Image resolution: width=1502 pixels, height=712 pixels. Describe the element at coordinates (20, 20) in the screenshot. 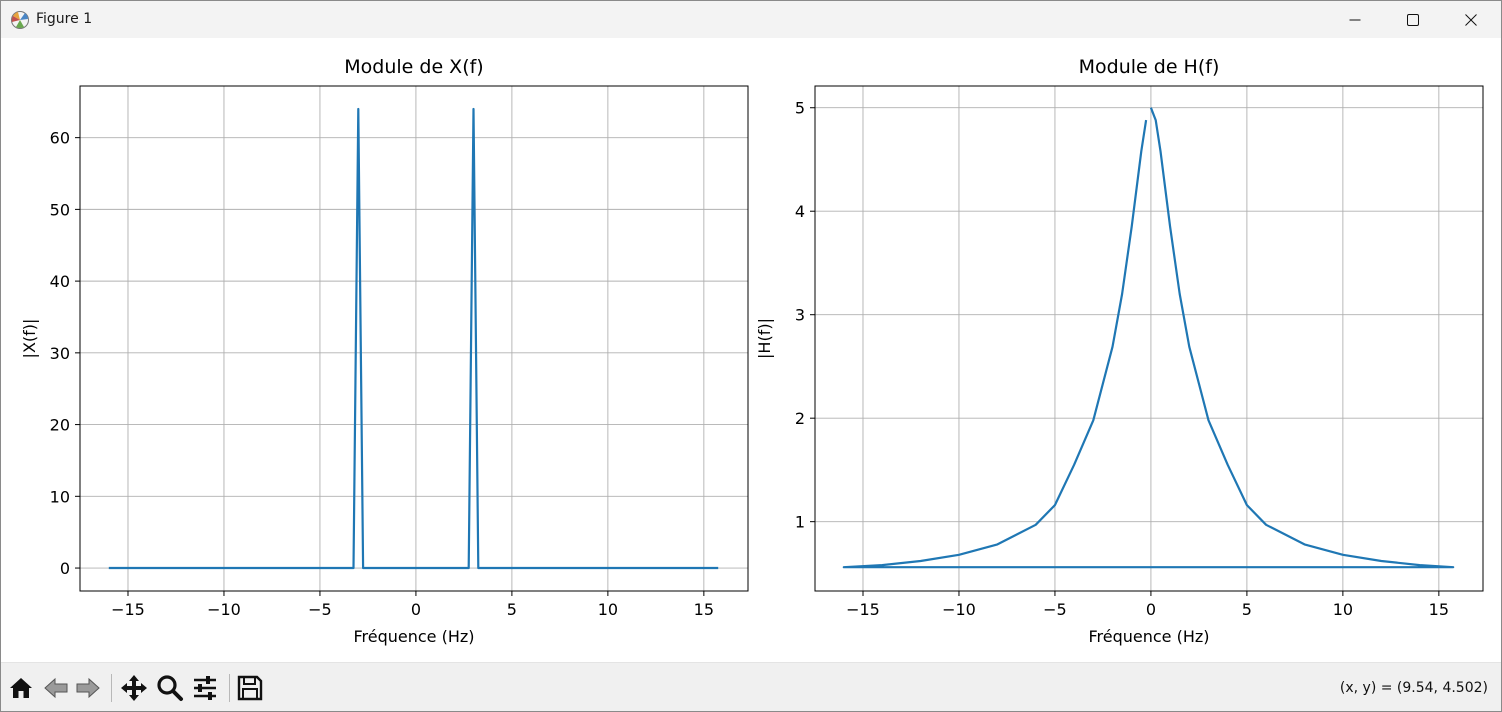

I see `matplotlib-icon` at that location.